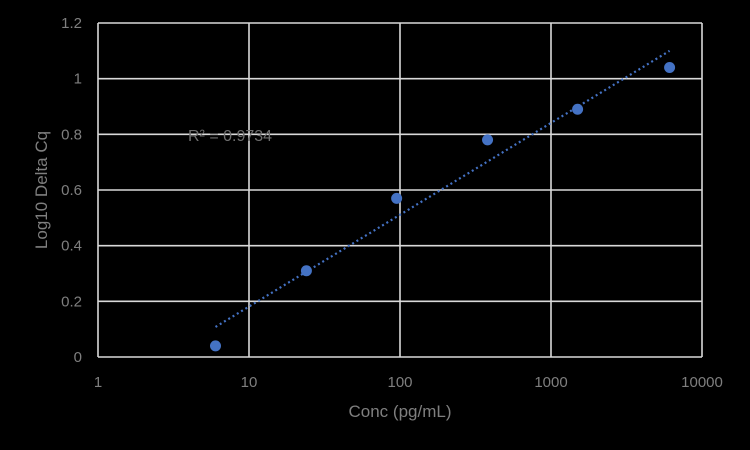 This screenshot has height=450, width=750. Describe the element at coordinates (71, 301) in the screenshot. I see `y-tick-label: 0.2` at that location.